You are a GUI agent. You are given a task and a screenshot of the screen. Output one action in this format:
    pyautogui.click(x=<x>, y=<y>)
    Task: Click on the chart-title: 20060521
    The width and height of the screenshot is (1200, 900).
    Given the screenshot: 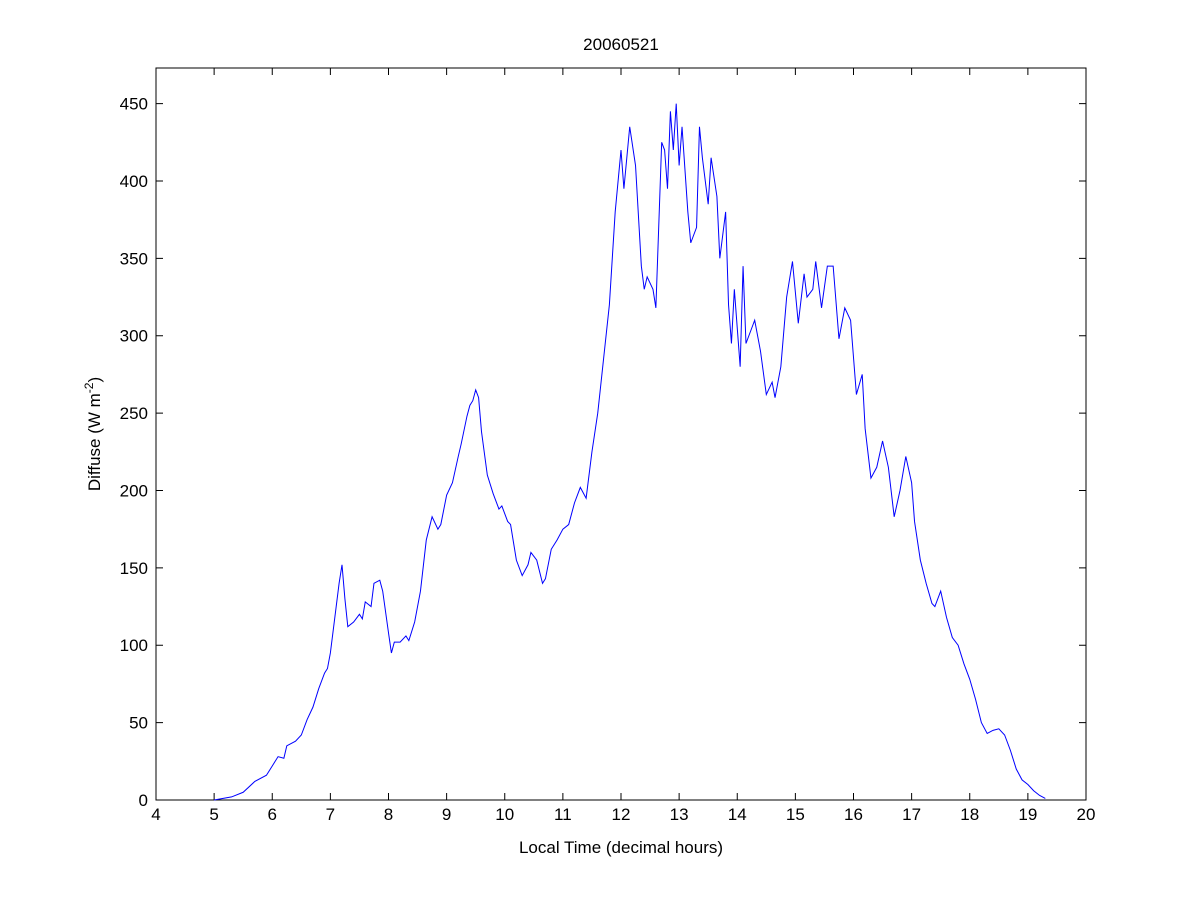 What is the action you would take?
    pyautogui.click(x=621, y=44)
    